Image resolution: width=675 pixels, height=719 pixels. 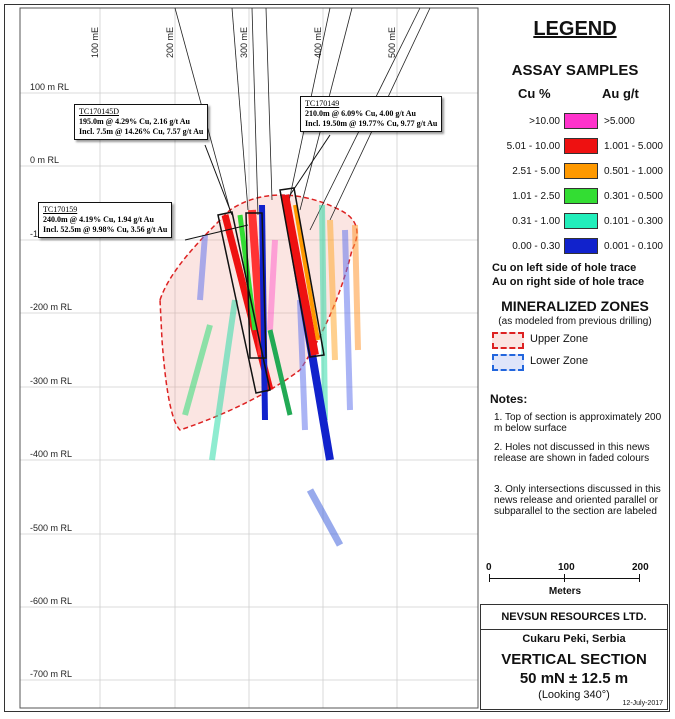 What do you see at coordinates (574, 695) in the screenshot?
I see `looking-direction: (Looking 340°)` at bounding box center [574, 695].